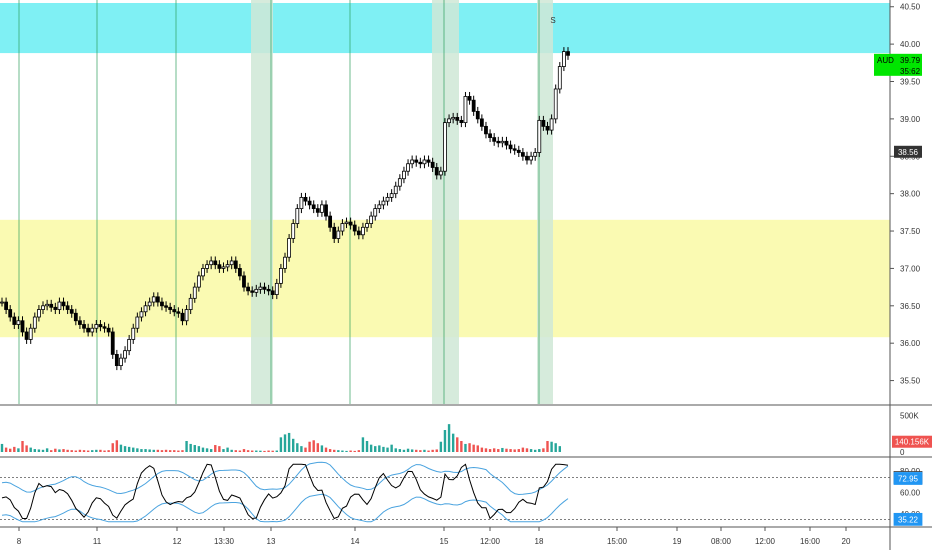 The height and width of the screenshot is (550, 932). Describe the element at coordinates (908, 151) in the screenshot. I see `ref-price-badge: 38.56` at that location.